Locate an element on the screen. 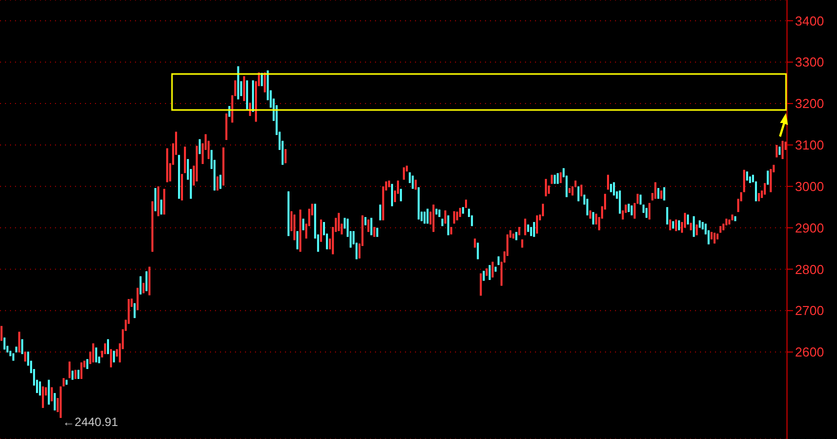 Image resolution: width=837 pixels, height=439 pixels. annotation: ←2440.91 is located at coordinates (90, 421).